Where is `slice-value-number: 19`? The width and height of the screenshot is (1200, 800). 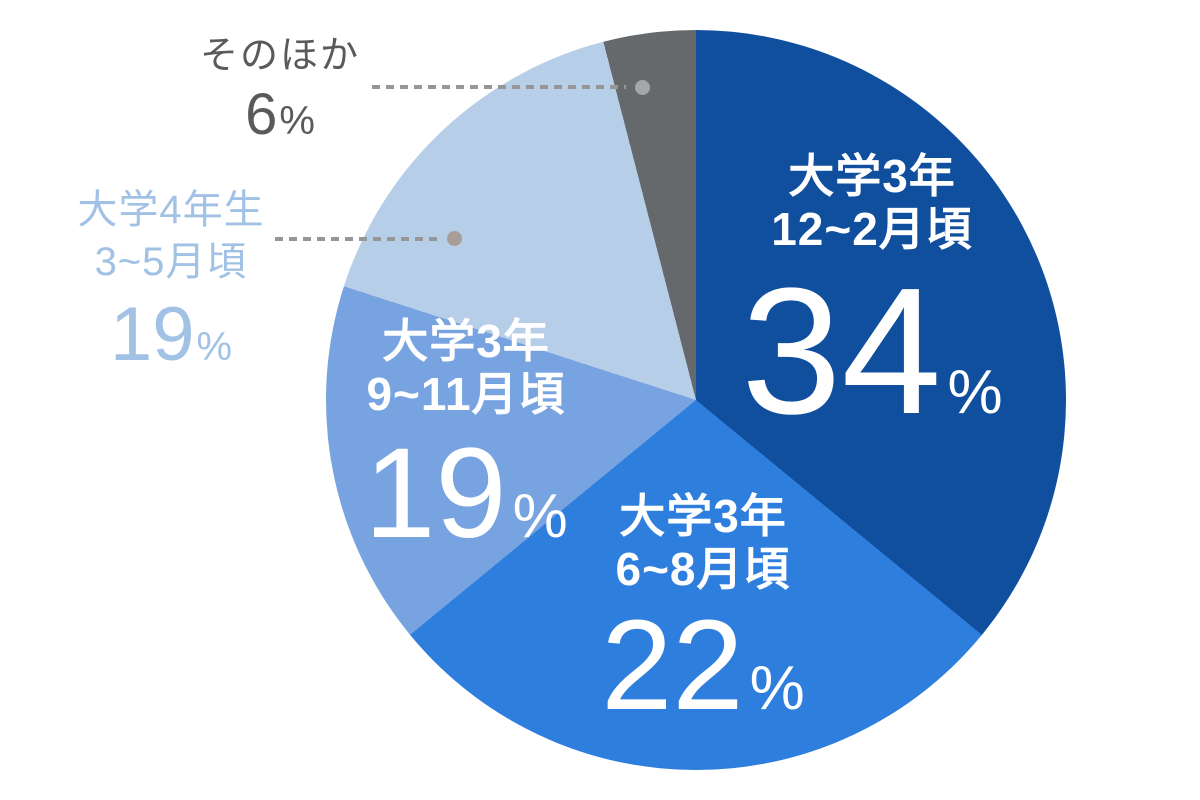 slice-value-number: 19 is located at coordinates (435, 493).